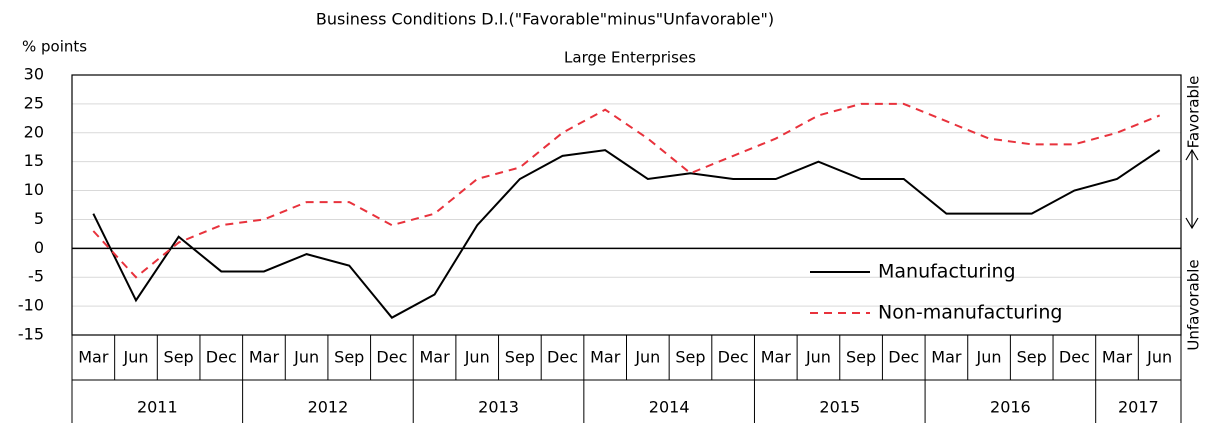 The height and width of the screenshot is (423, 1209). I want to click on chart-subtitle: Large Enterprises, so click(630, 58).